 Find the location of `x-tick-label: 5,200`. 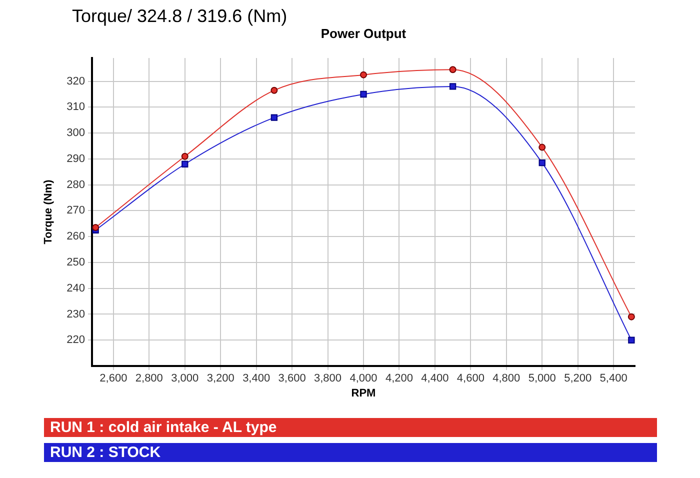

x-tick-label: 5,200 is located at coordinates (578, 378).